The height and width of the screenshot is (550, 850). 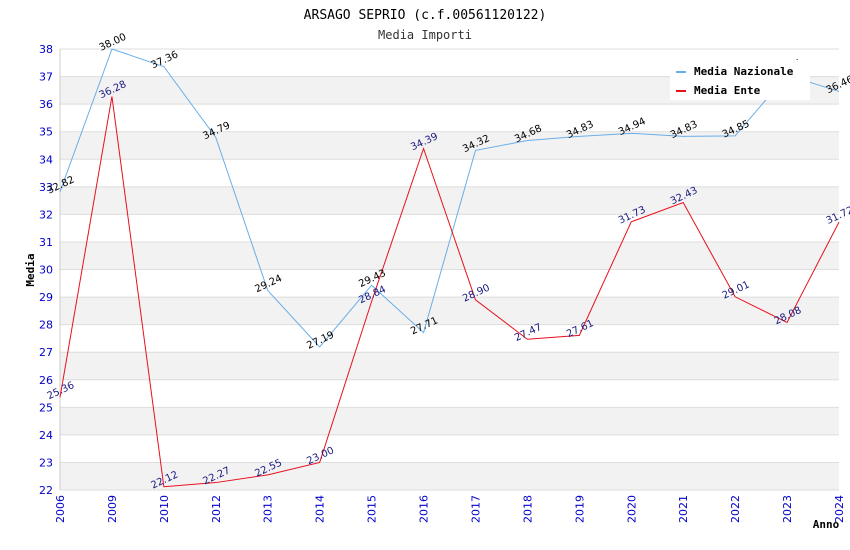 I want to click on y-tick-label: 23, so click(x=46, y=462).